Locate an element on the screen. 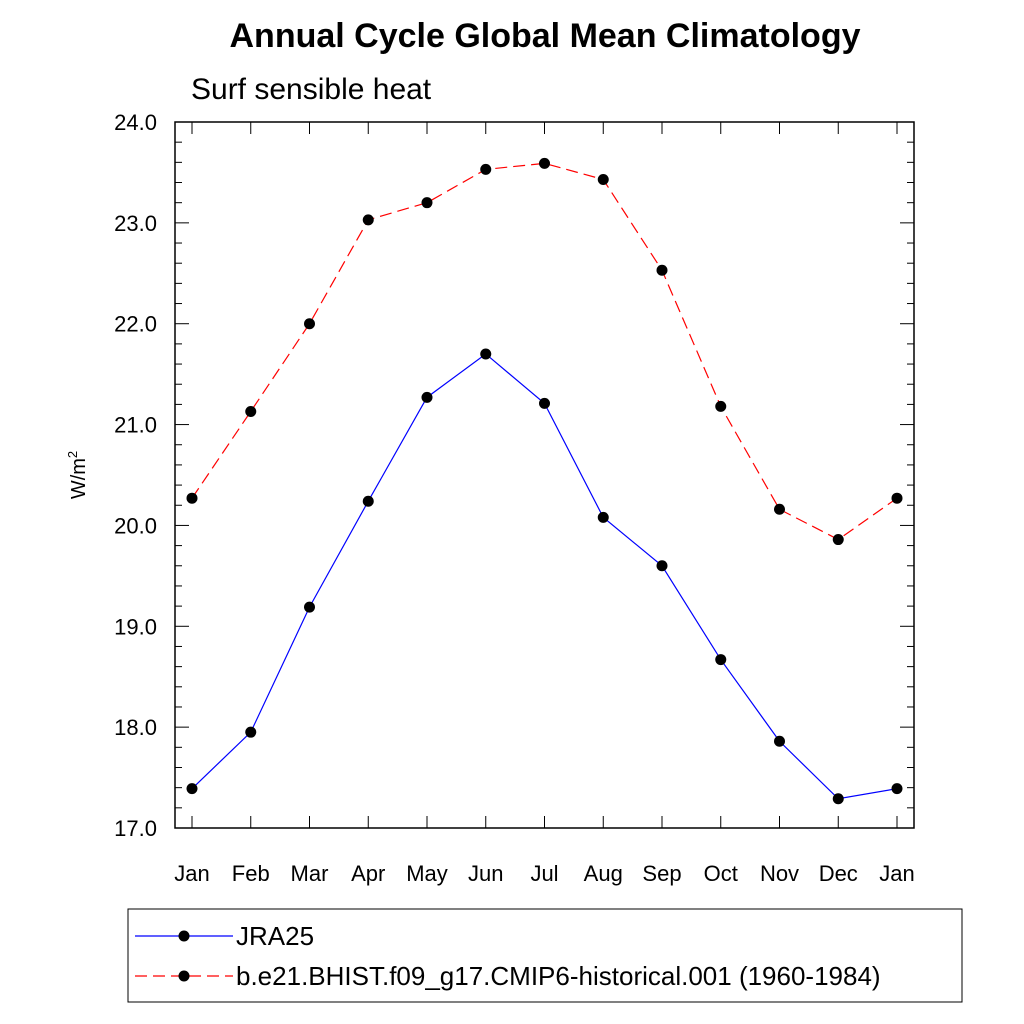 Image resolution: width=1024 pixels, height=1024 pixels. x-tick-label: Apr is located at coordinates (368, 873).